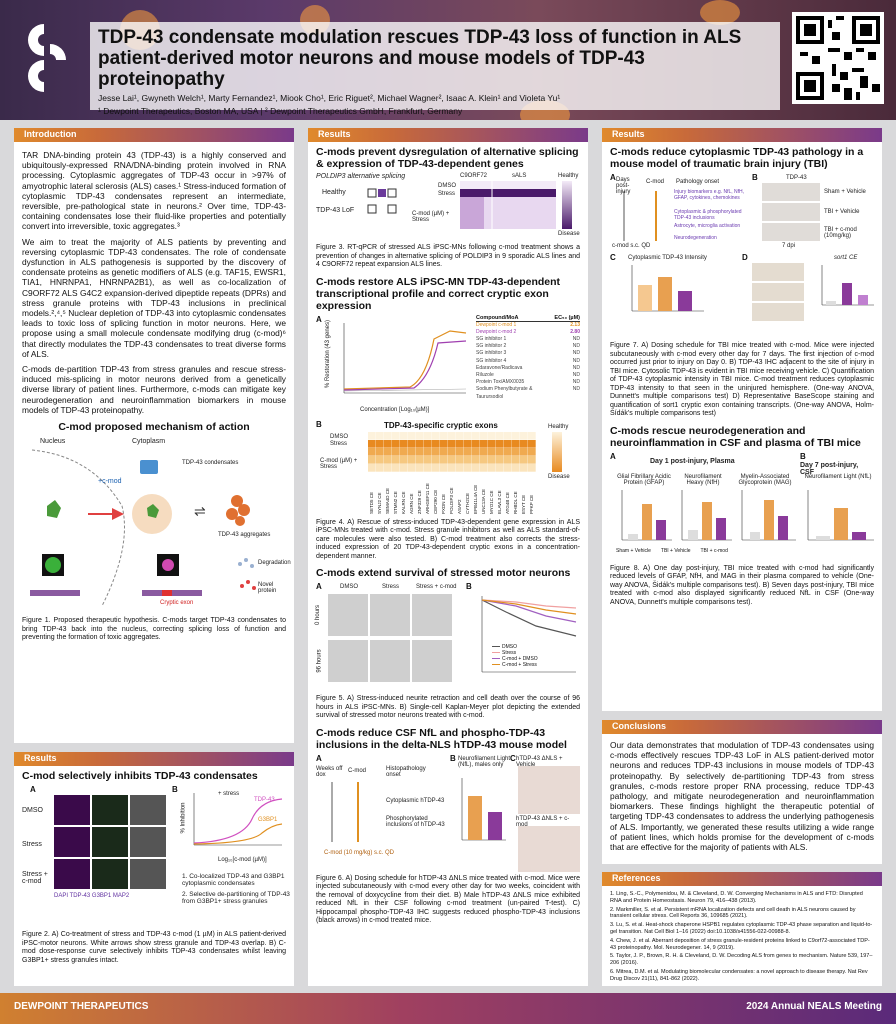 The image size is (896, 1024). I want to click on restoration-chart, so click(405, 357).